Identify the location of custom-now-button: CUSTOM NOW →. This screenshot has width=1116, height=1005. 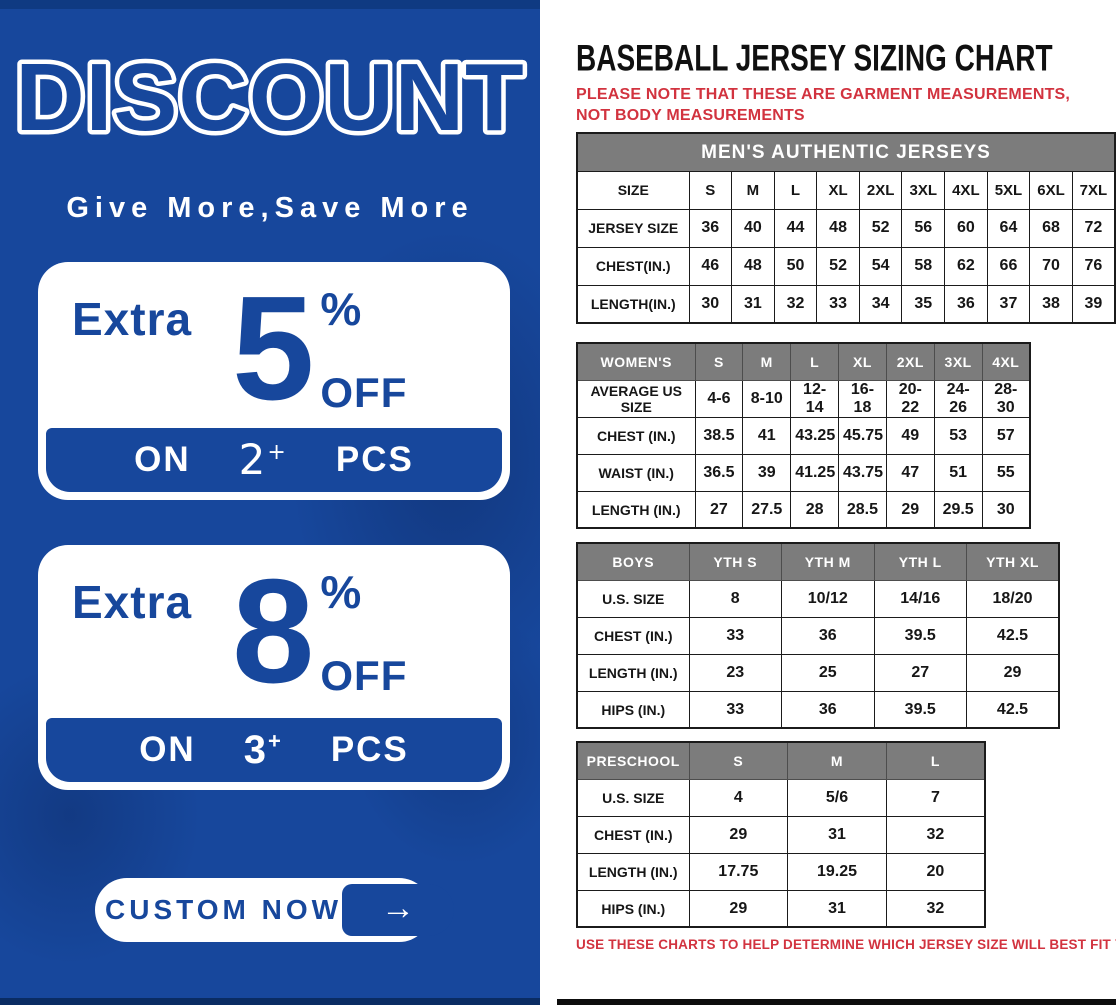
(275, 910).